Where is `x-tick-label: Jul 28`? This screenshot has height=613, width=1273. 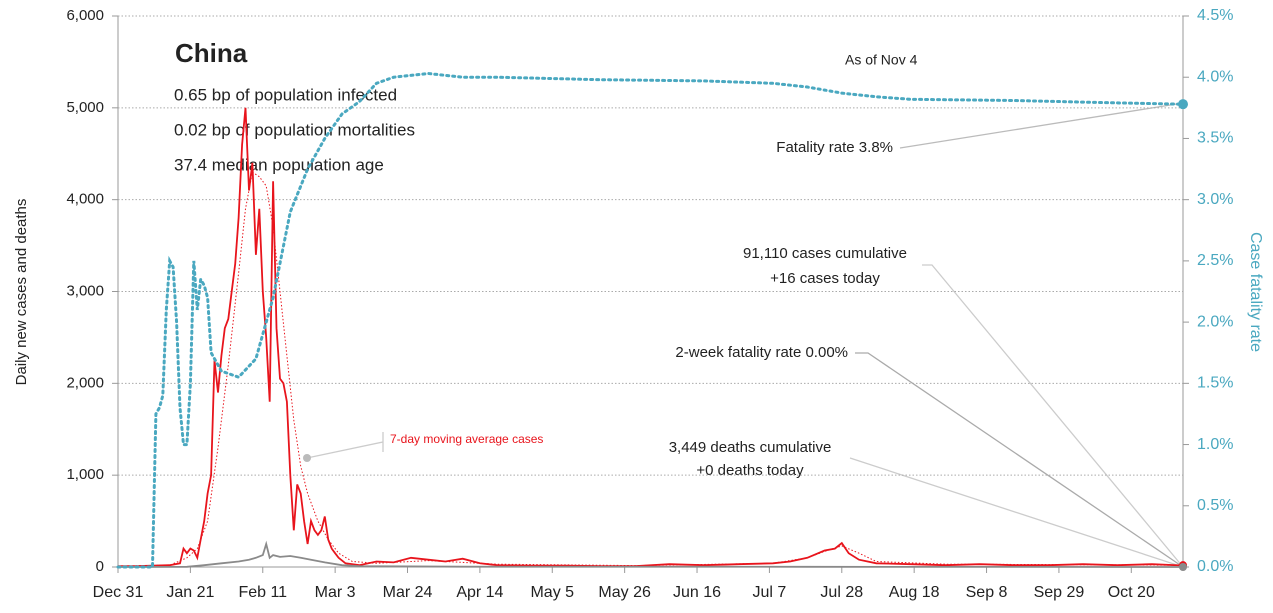 x-tick-label: Jul 28 is located at coordinates (841, 592).